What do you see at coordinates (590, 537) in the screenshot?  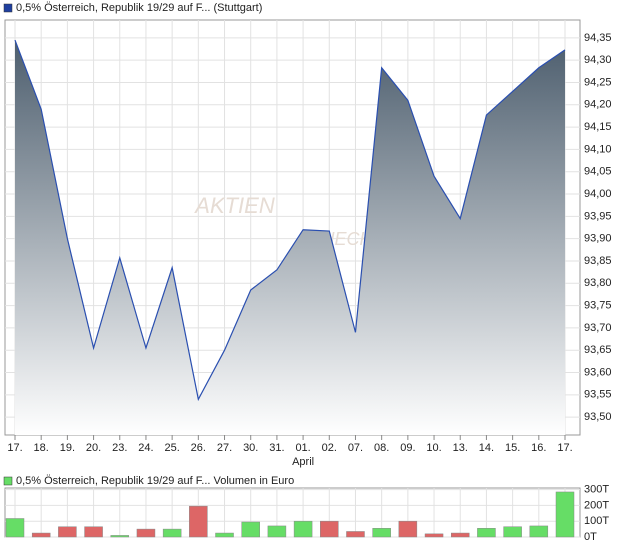 I see `y-tick-label: 0T` at bounding box center [590, 537].